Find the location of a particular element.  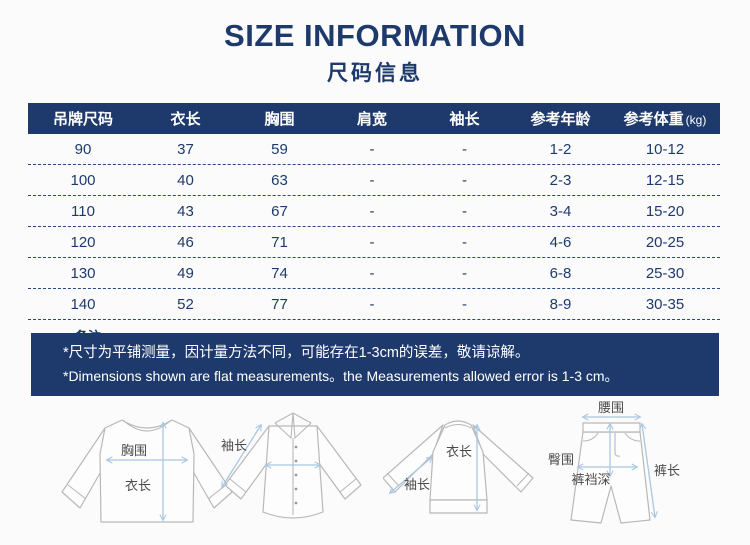

table-row: 100 40 63 - - 2-3 12-15 is located at coordinates (374, 180).